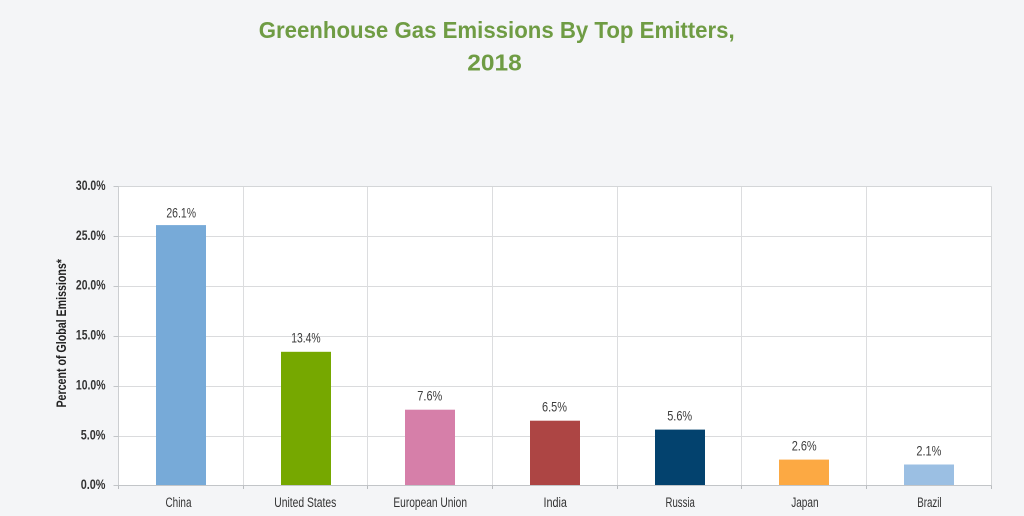  What do you see at coordinates (681, 502) in the screenshot?
I see `svg-text: Russia` at bounding box center [681, 502].